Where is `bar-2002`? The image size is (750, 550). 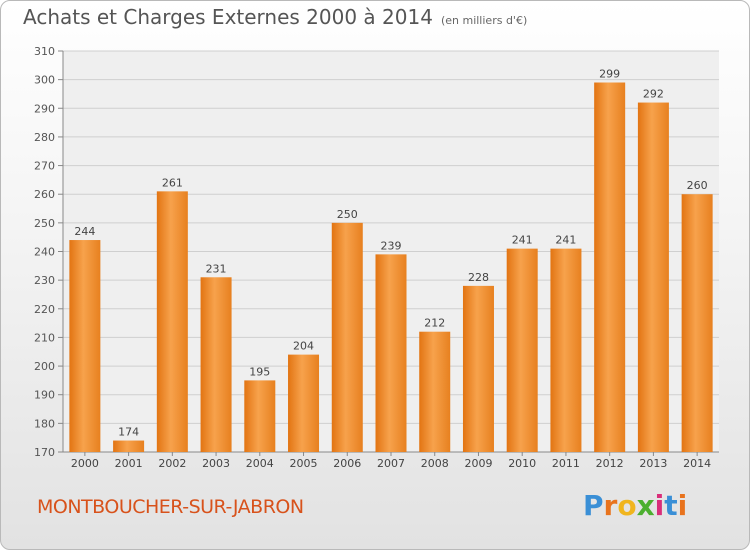
bar-2002 is located at coordinates (172, 321).